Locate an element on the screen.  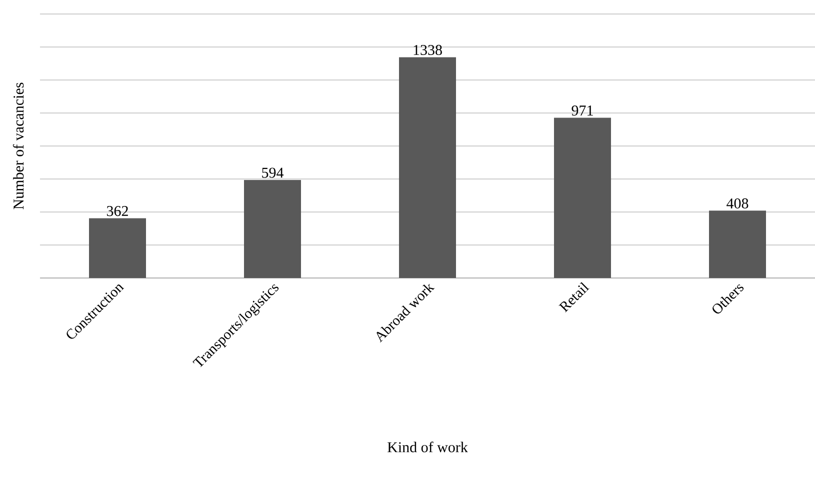
data-label: 1338 is located at coordinates (428, 50).